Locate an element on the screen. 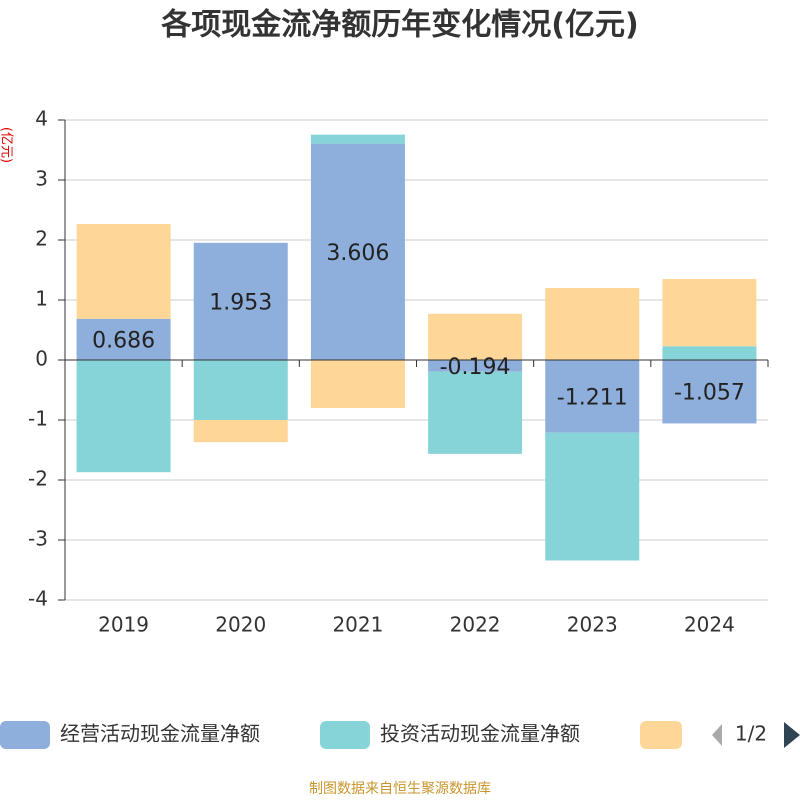 The height and width of the screenshot is (804, 800). data-label: 0.686 is located at coordinates (123, 340).